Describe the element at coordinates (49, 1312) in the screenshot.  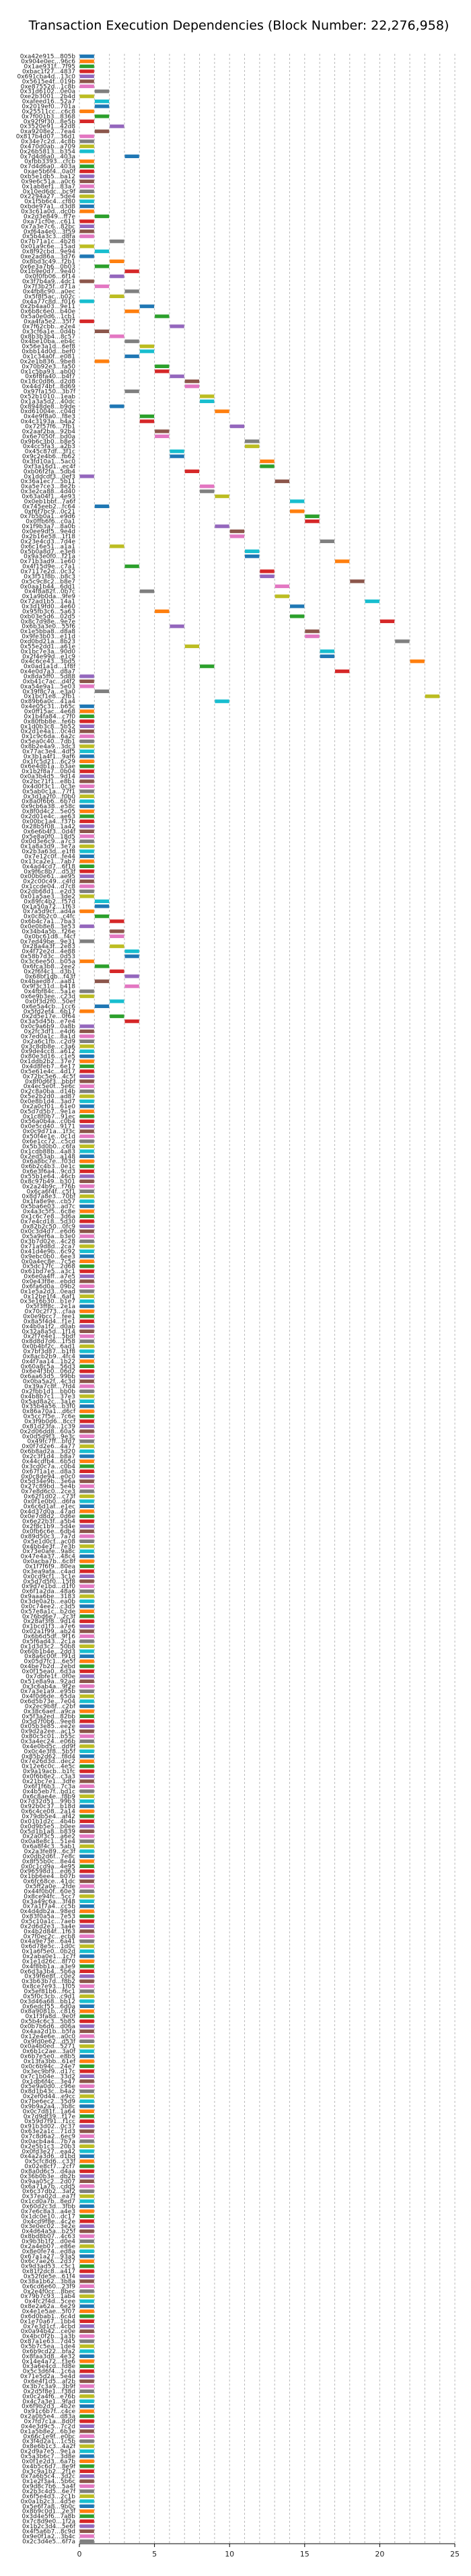
I see `tx-label: 0x70c2f73...cfaa` at that location.